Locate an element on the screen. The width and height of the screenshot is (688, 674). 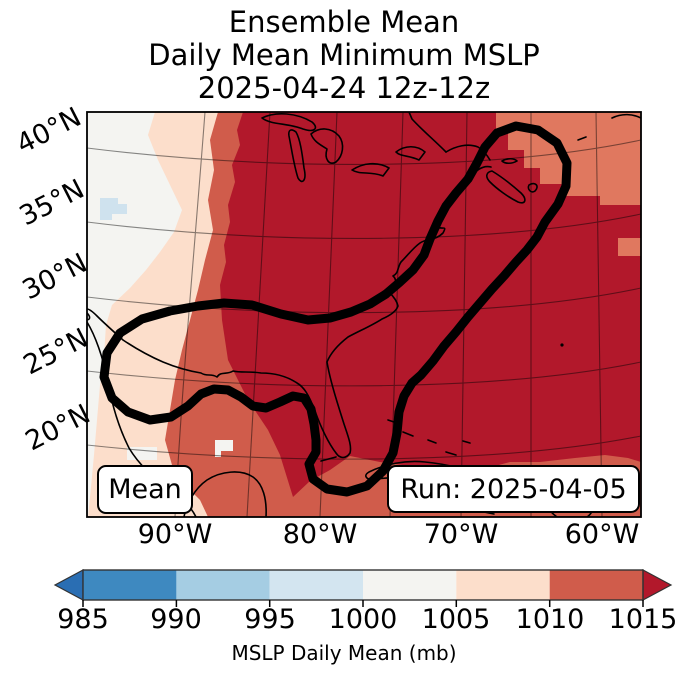
colorbar-caption: MSLP Daily Mean (mb) is located at coordinates (344, 653).